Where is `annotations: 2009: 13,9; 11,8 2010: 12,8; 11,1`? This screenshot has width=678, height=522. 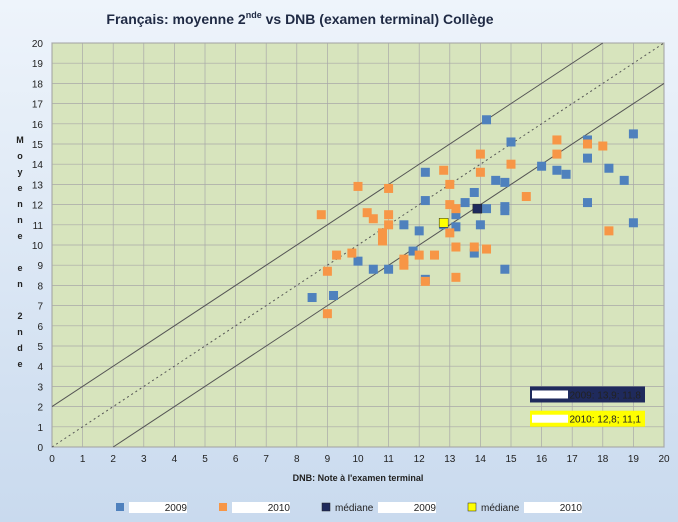
annotations: 2009: 13,9; 11,8 2010: 12,8; 11,1 is located at coordinates (587, 406).